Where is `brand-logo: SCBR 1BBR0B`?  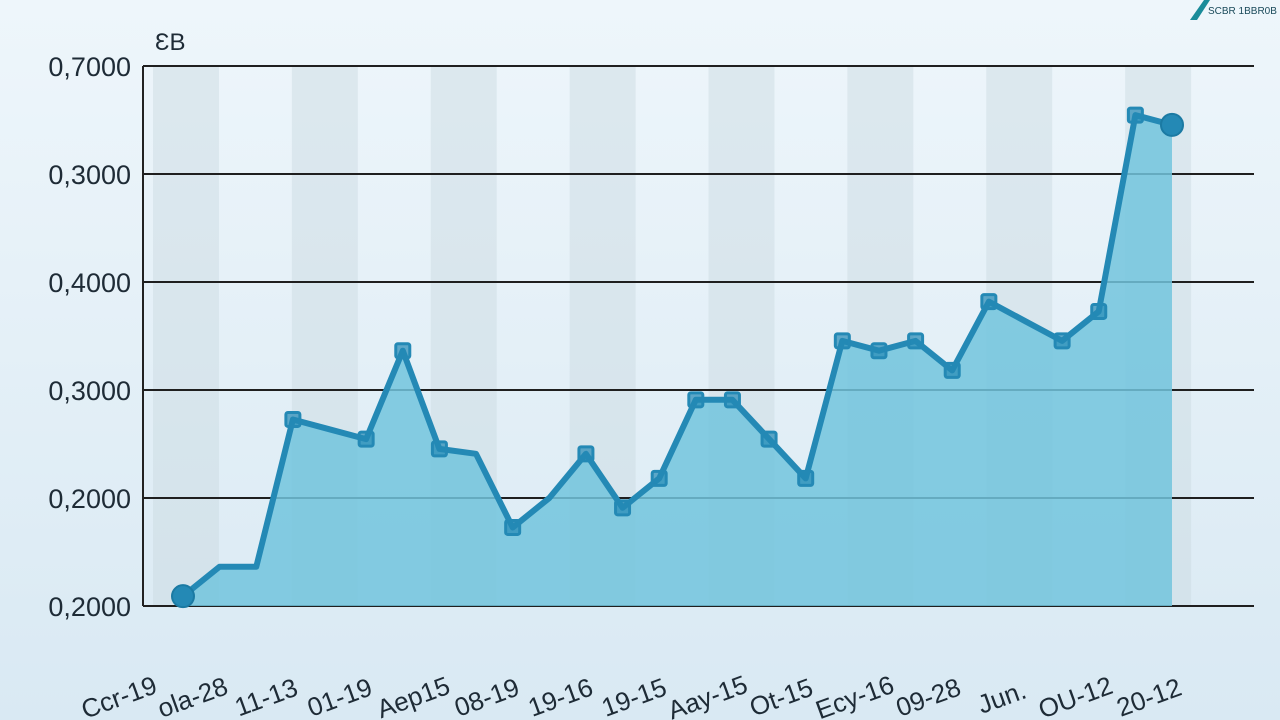 brand-logo: SCBR 1BBR0B is located at coordinates (1233, 10).